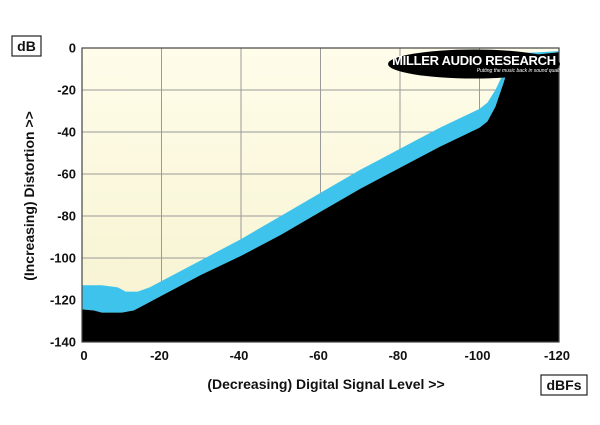  What do you see at coordinates (398, 355) in the screenshot?
I see `x-tick-label: -80` at bounding box center [398, 355].